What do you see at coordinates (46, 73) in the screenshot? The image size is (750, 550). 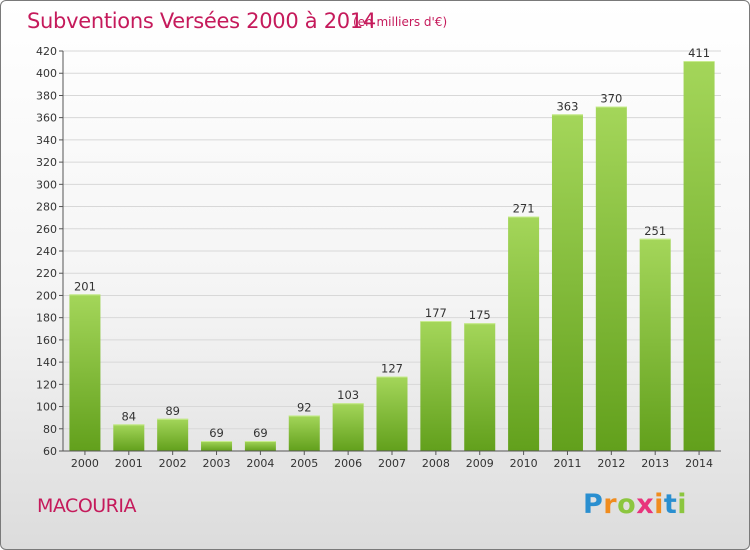 I see `y-tick-label: 400` at bounding box center [46, 73].